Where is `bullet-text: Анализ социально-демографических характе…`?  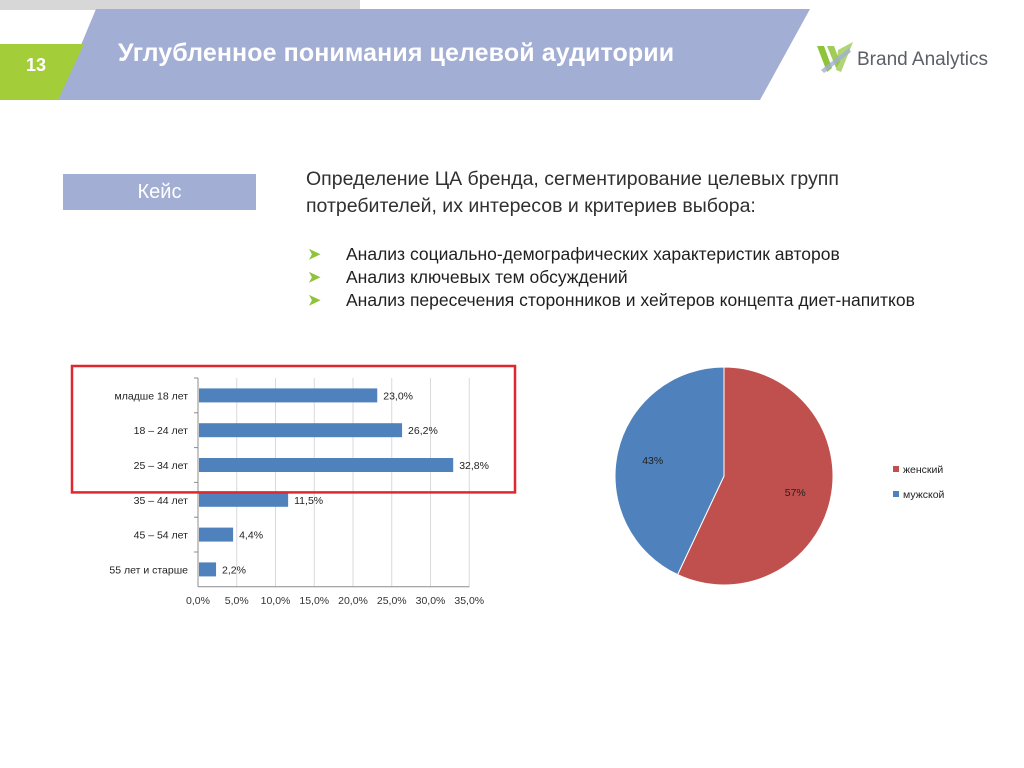 bullet-text: Анализ социально-демографических характе… is located at coordinates (593, 254).